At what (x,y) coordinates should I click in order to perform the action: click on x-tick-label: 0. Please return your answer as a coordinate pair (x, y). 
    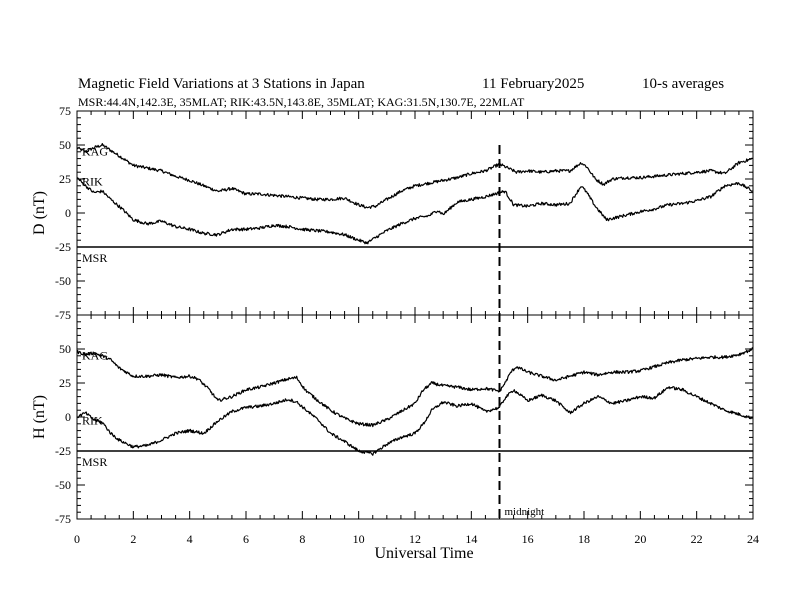
    Looking at the image, I should click on (77, 539).